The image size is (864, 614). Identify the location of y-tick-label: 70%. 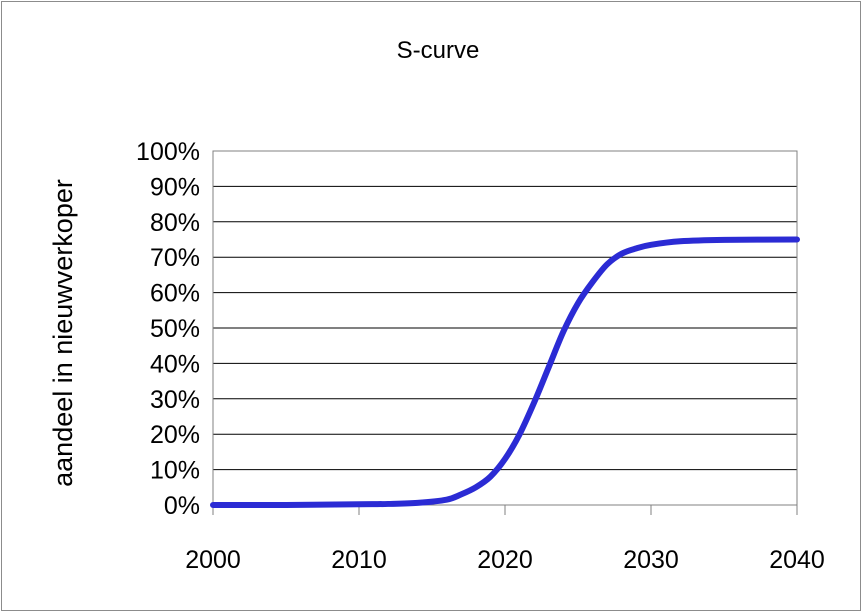
(175, 258).